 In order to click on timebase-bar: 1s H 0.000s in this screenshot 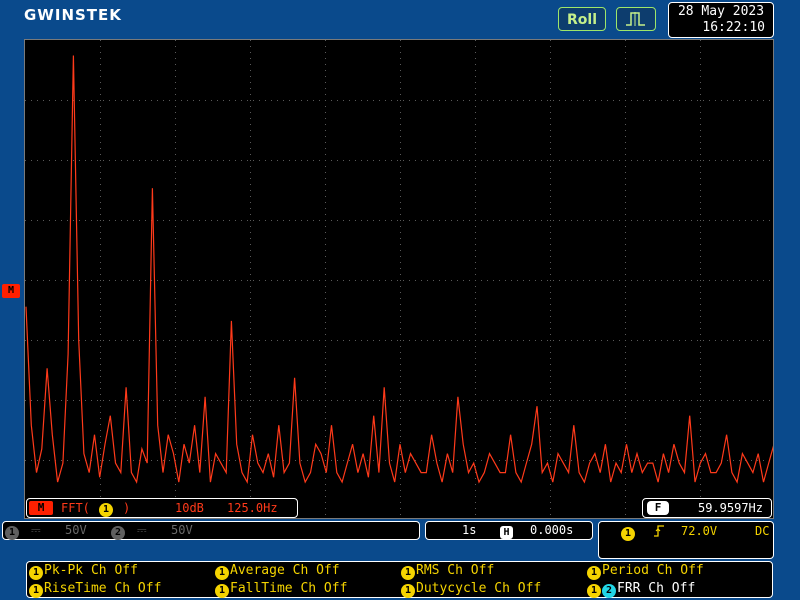, I will do `click(509, 530)`.